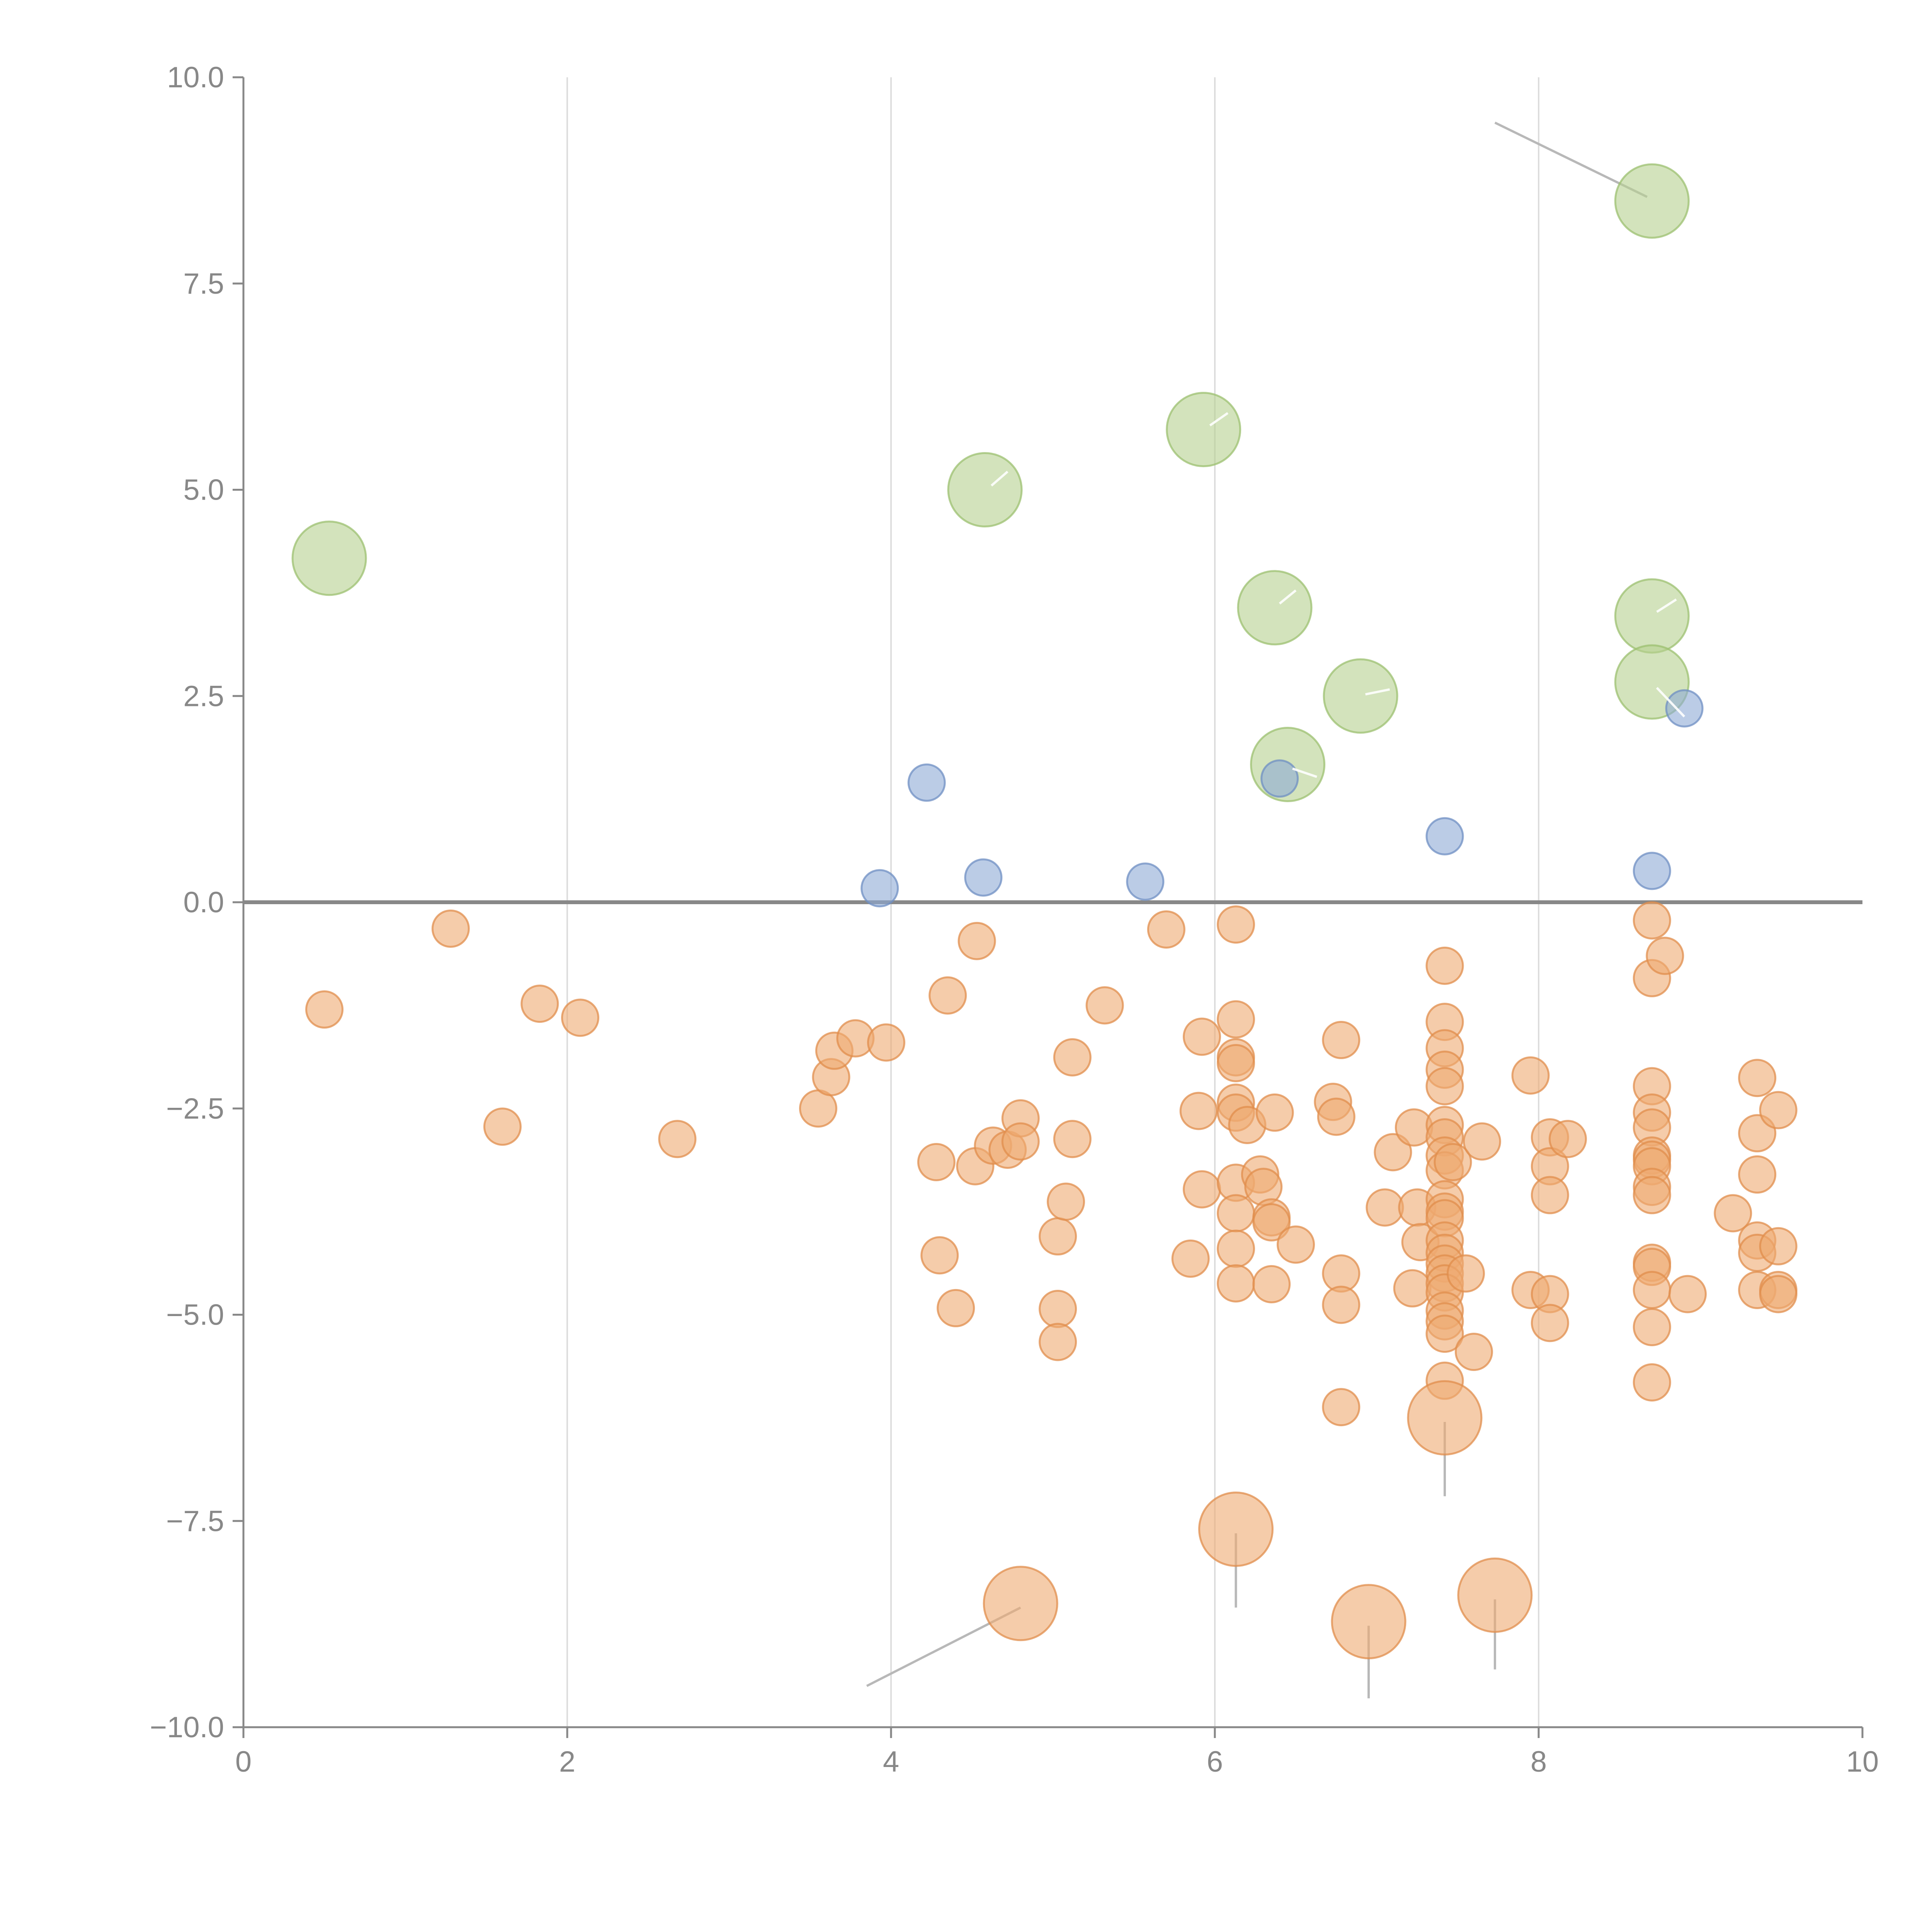 The height and width of the screenshot is (1932, 1932). I want to click on y-tick-label: 10.0, so click(196, 78).